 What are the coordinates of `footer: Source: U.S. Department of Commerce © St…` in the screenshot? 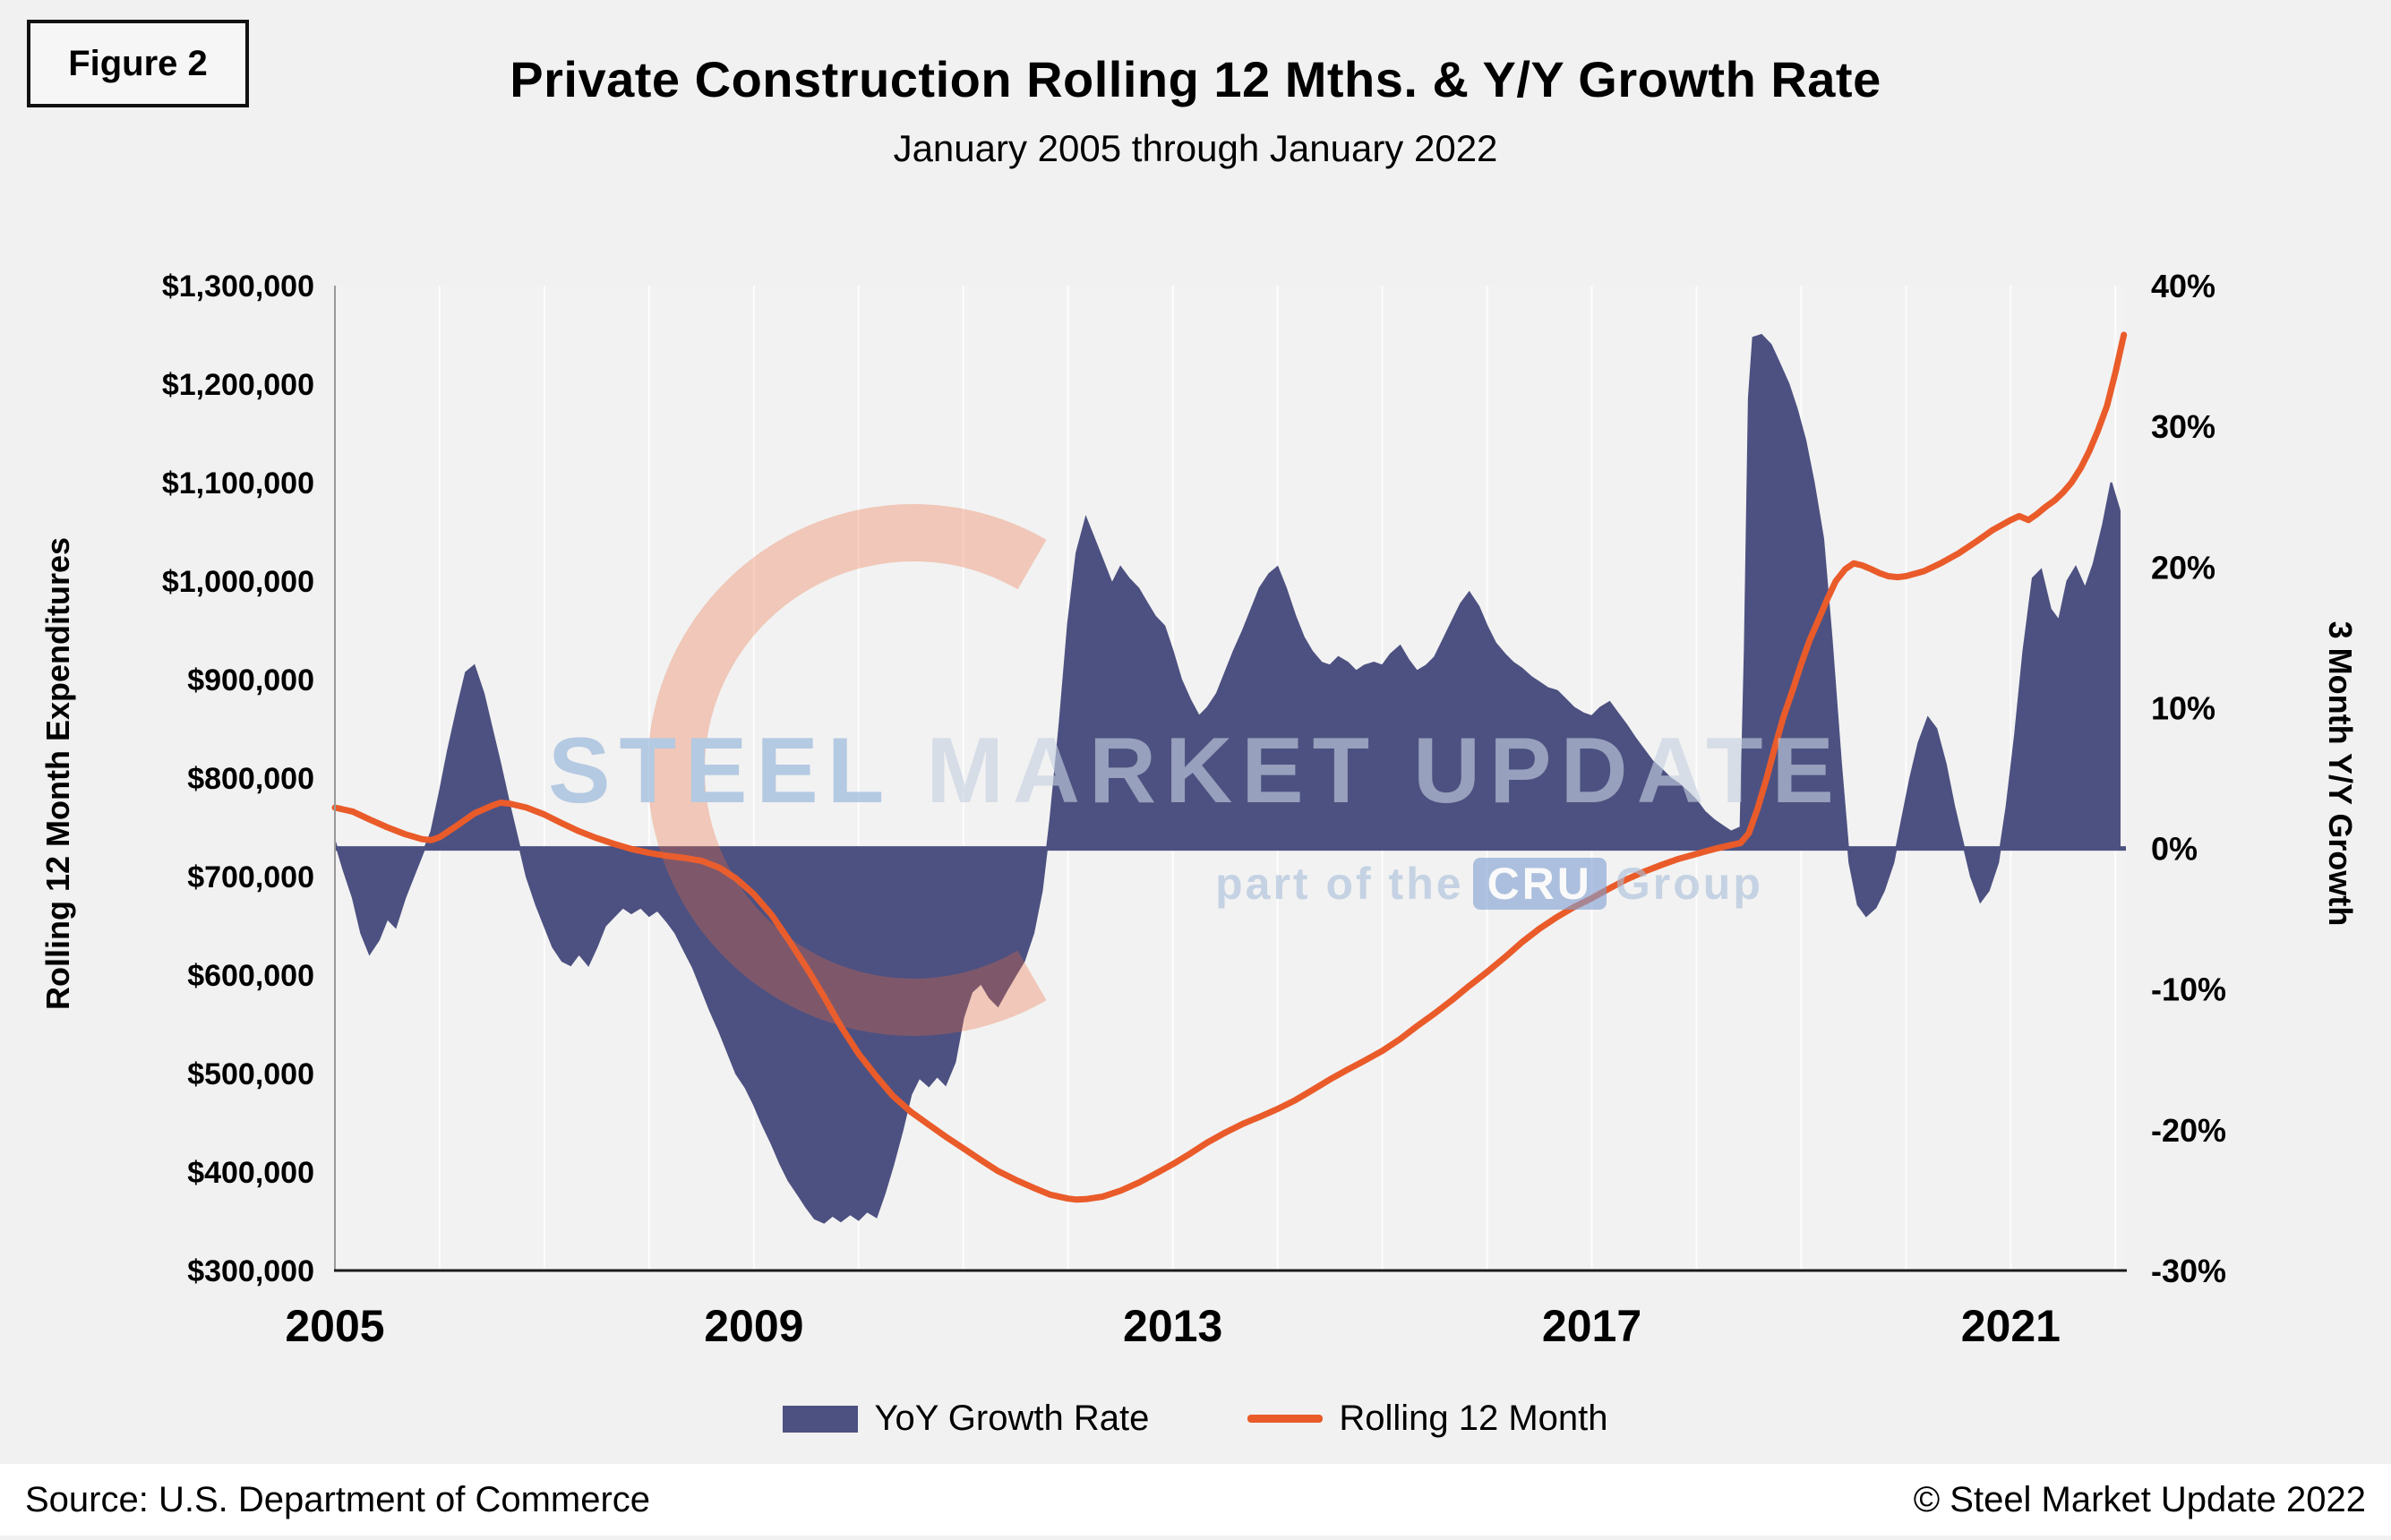 It's located at (1195, 1500).